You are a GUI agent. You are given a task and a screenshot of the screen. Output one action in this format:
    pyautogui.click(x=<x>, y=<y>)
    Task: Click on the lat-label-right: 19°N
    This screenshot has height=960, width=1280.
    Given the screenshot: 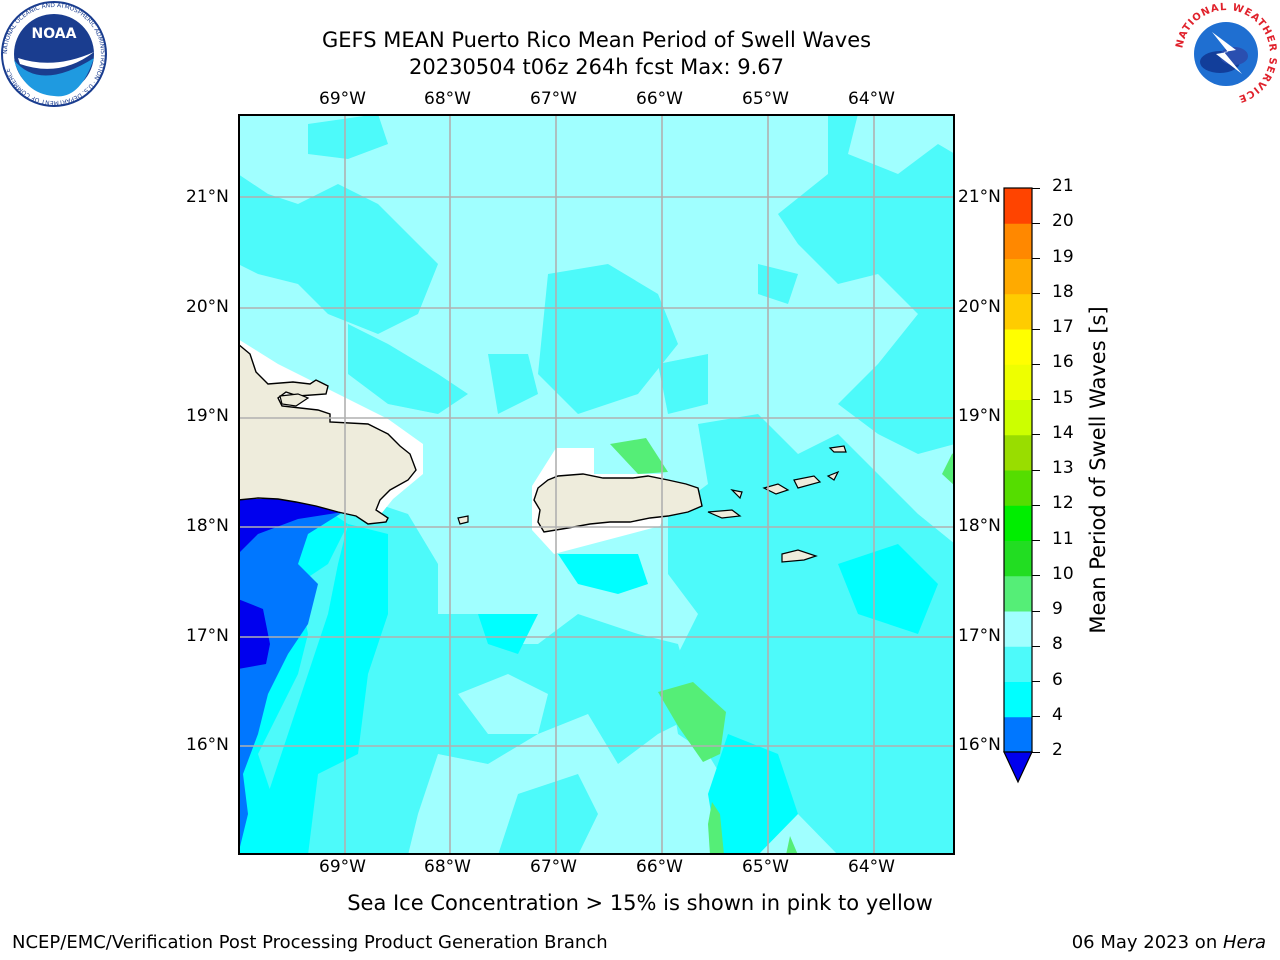 What is the action you would take?
    pyautogui.click(x=979, y=416)
    